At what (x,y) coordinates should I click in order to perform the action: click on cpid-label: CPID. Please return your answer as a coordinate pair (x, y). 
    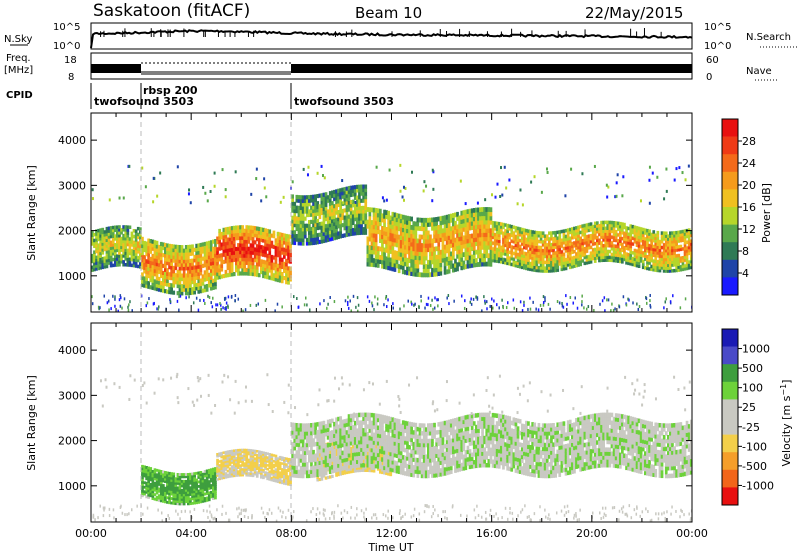
    Looking at the image, I should click on (19, 95).